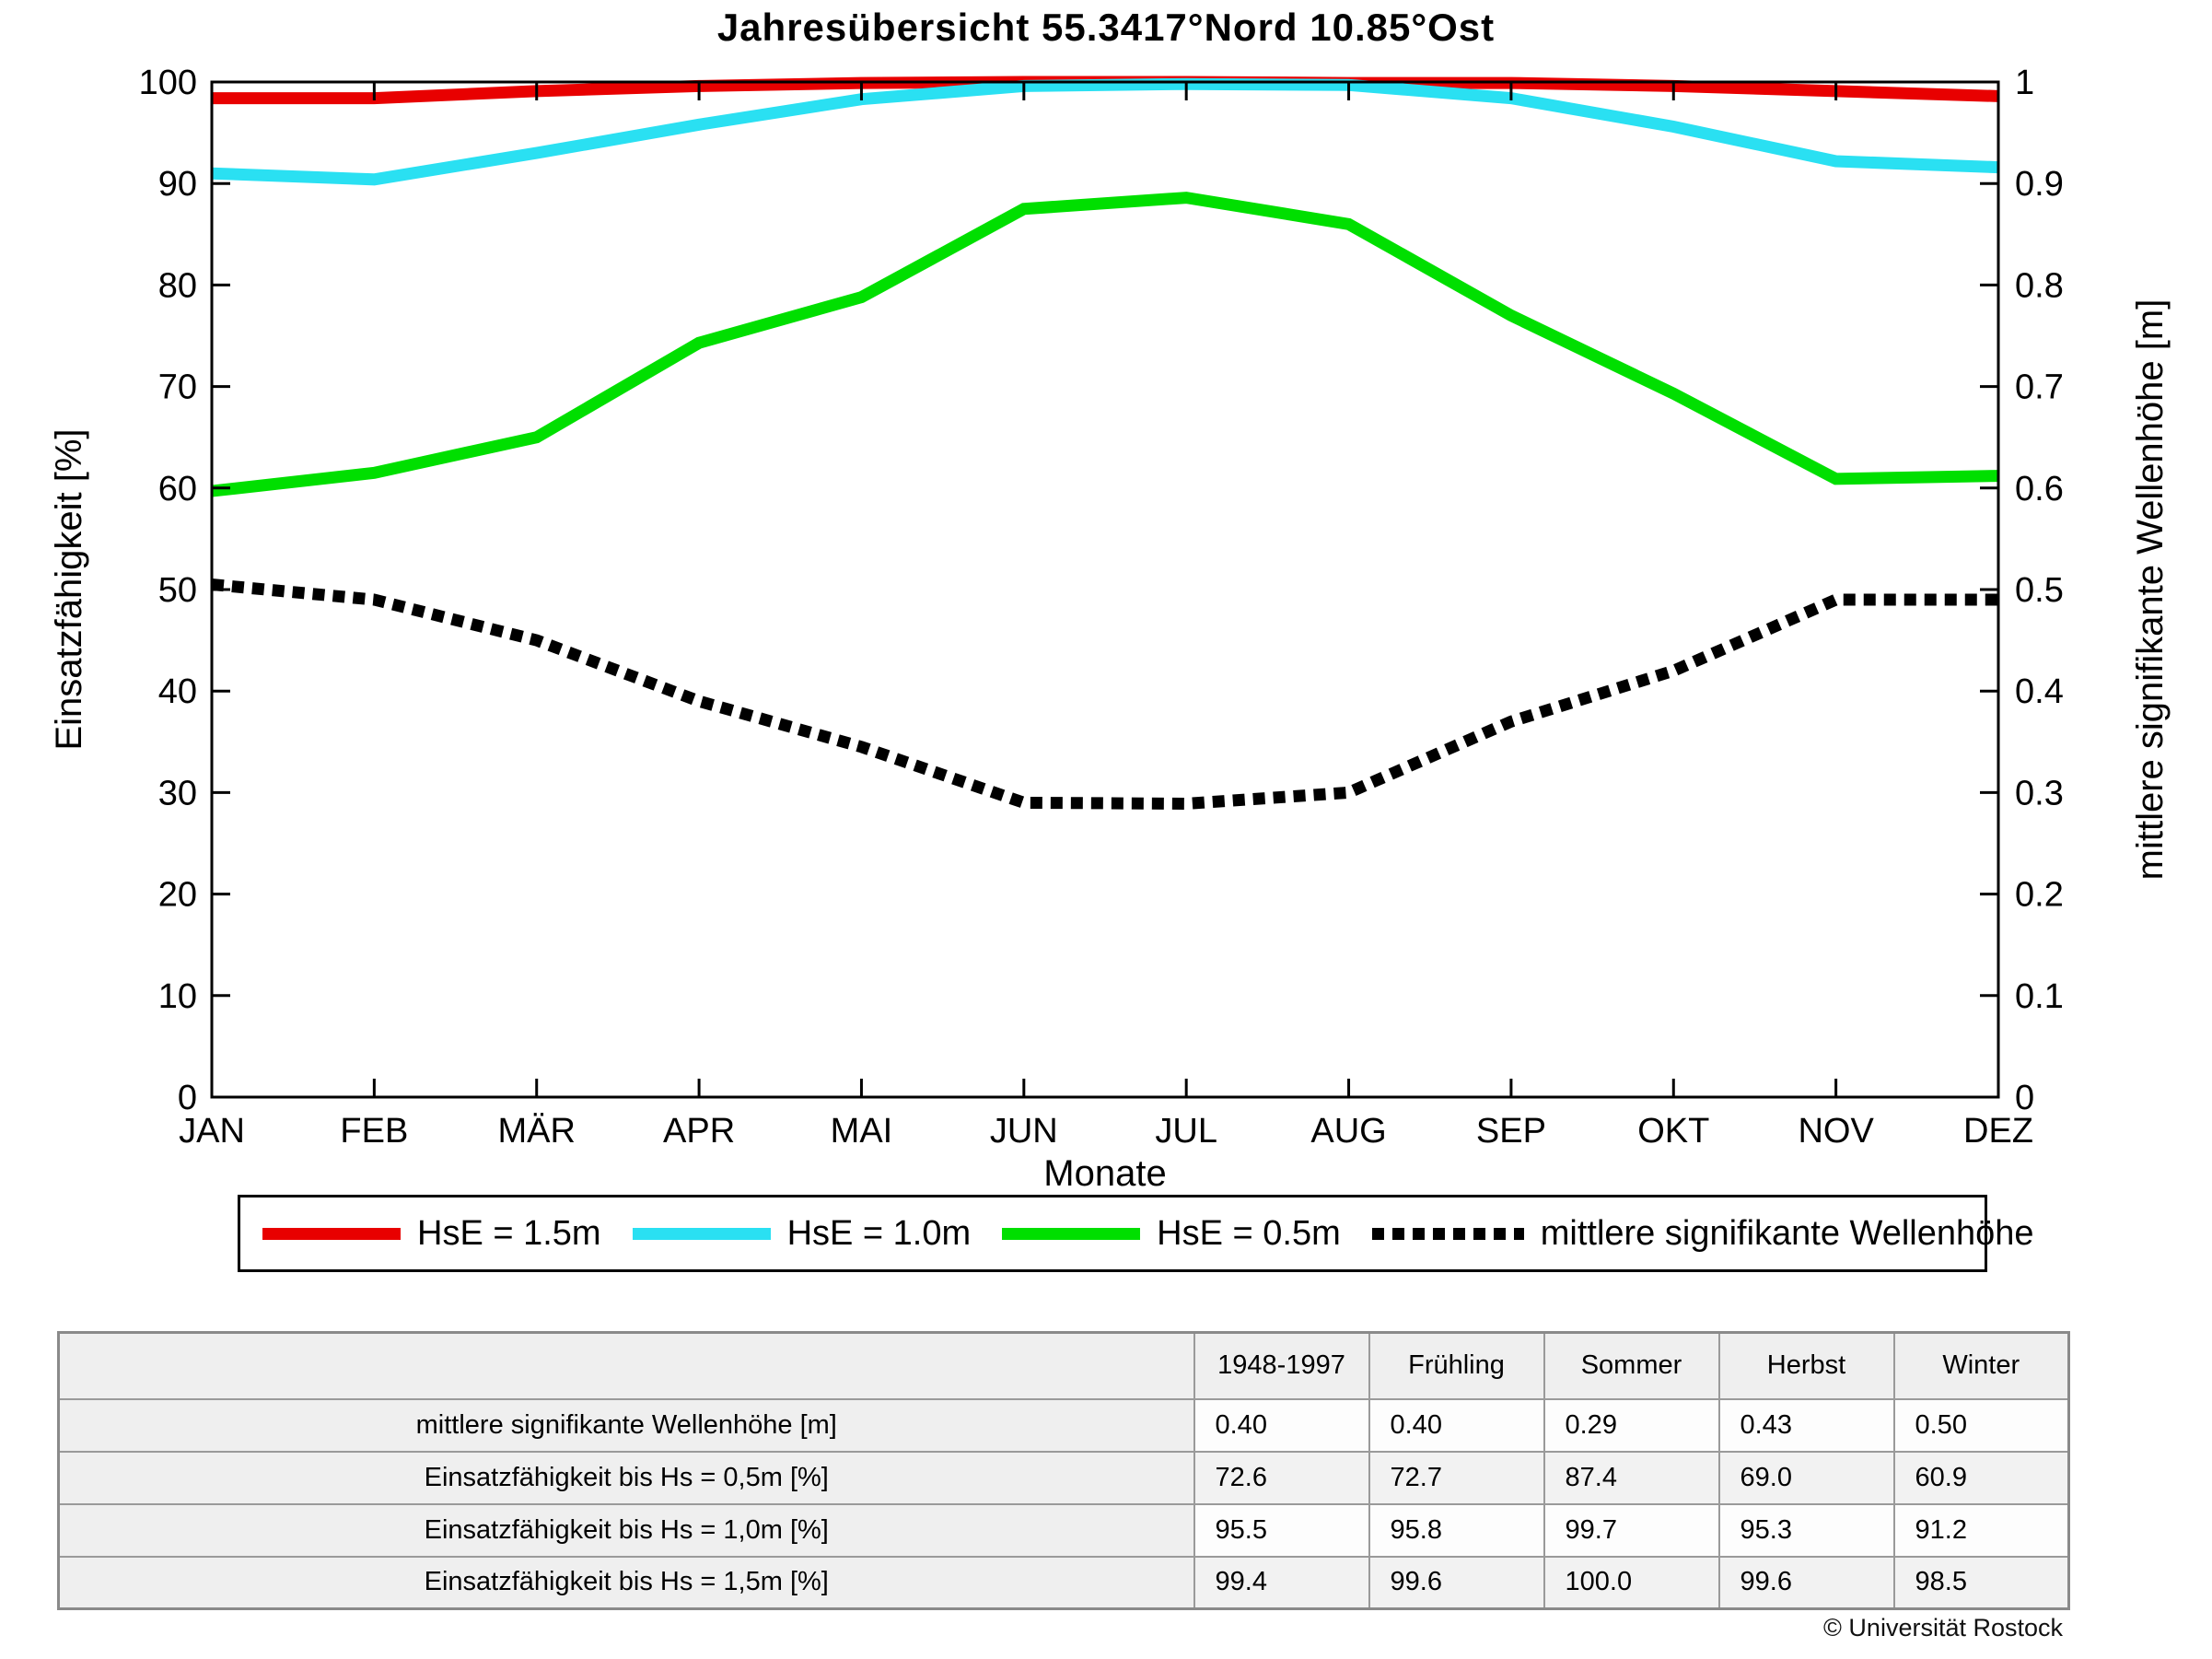 The width and height of the screenshot is (2212, 1659). Describe the element at coordinates (1511, 1131) in the screenshot. I see `month-label: SEP` at that location.